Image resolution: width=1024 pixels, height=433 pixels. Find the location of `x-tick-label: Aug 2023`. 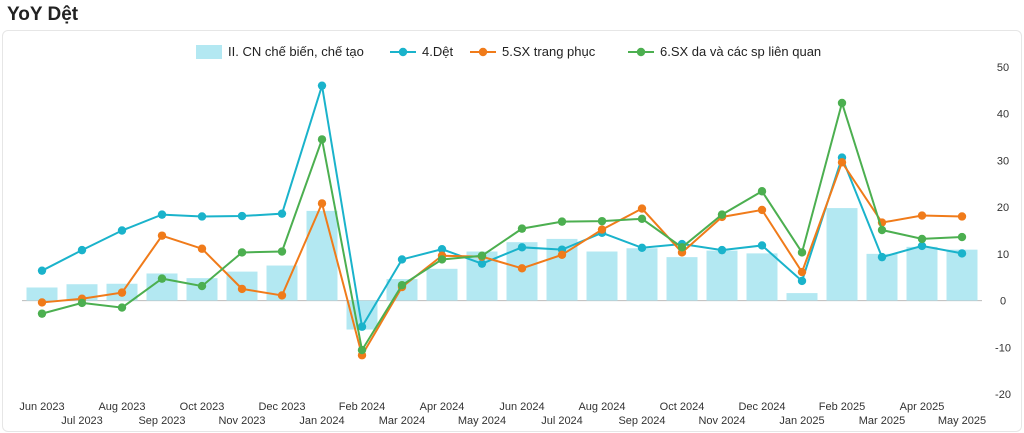

x-tick-label: Aug 2023 is located at coordinates (121, 407).